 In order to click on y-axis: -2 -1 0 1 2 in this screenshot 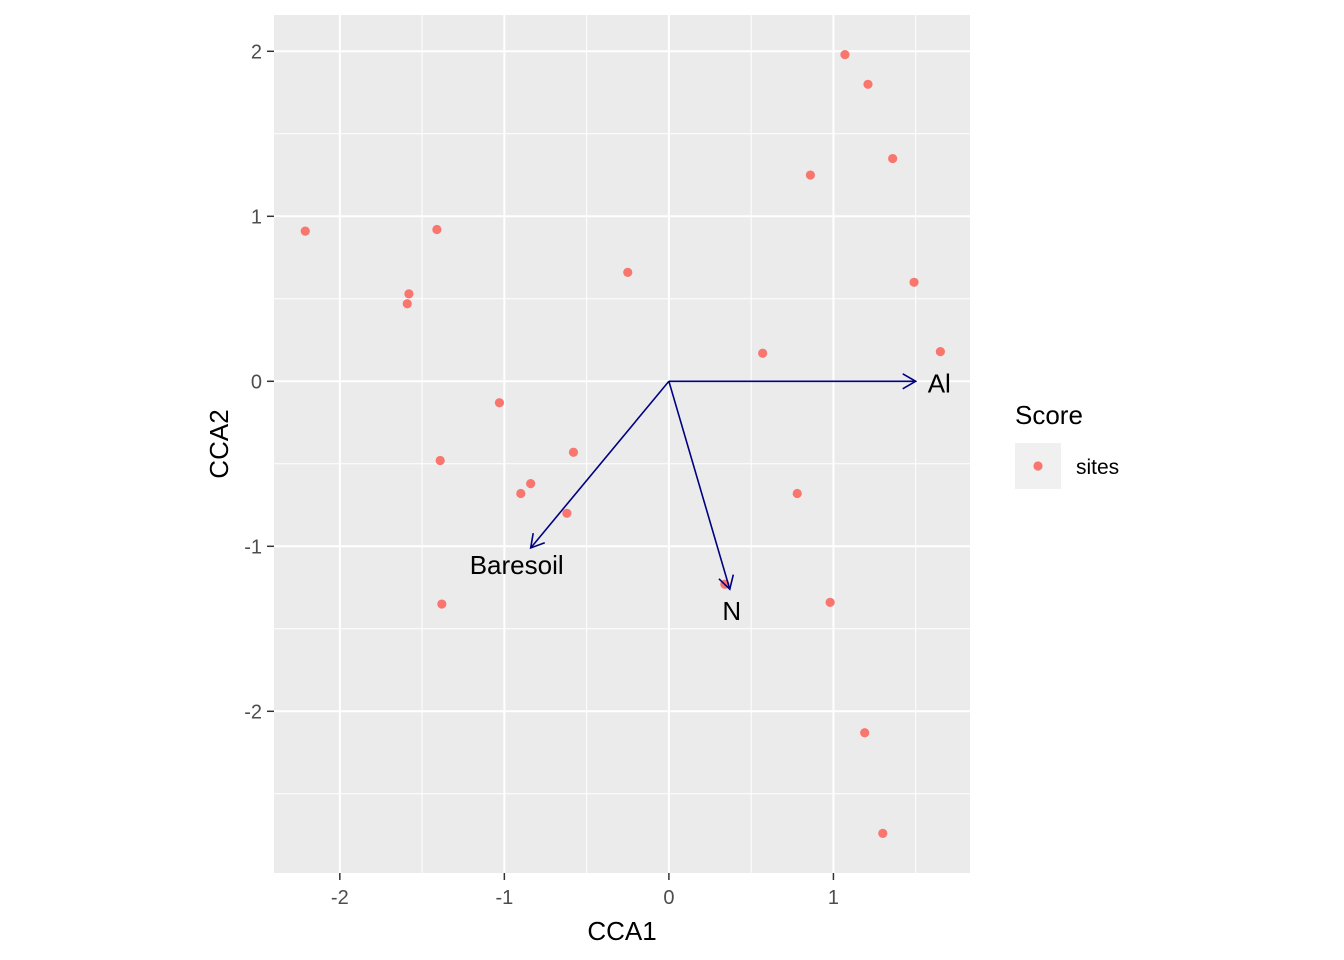, I will do `click(259, 382)`.